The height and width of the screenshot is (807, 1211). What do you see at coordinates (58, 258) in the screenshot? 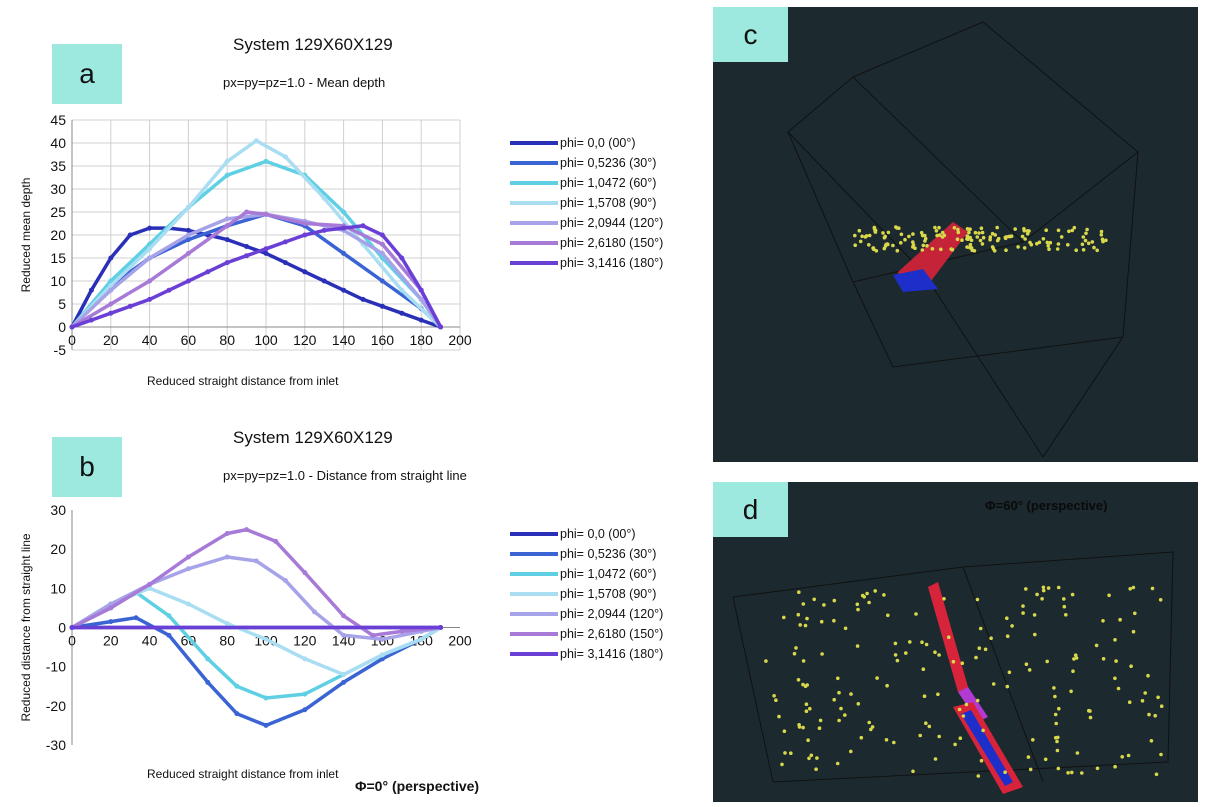
I see `chart-a-ytick-label: 15` at bounding box center [58, 258].